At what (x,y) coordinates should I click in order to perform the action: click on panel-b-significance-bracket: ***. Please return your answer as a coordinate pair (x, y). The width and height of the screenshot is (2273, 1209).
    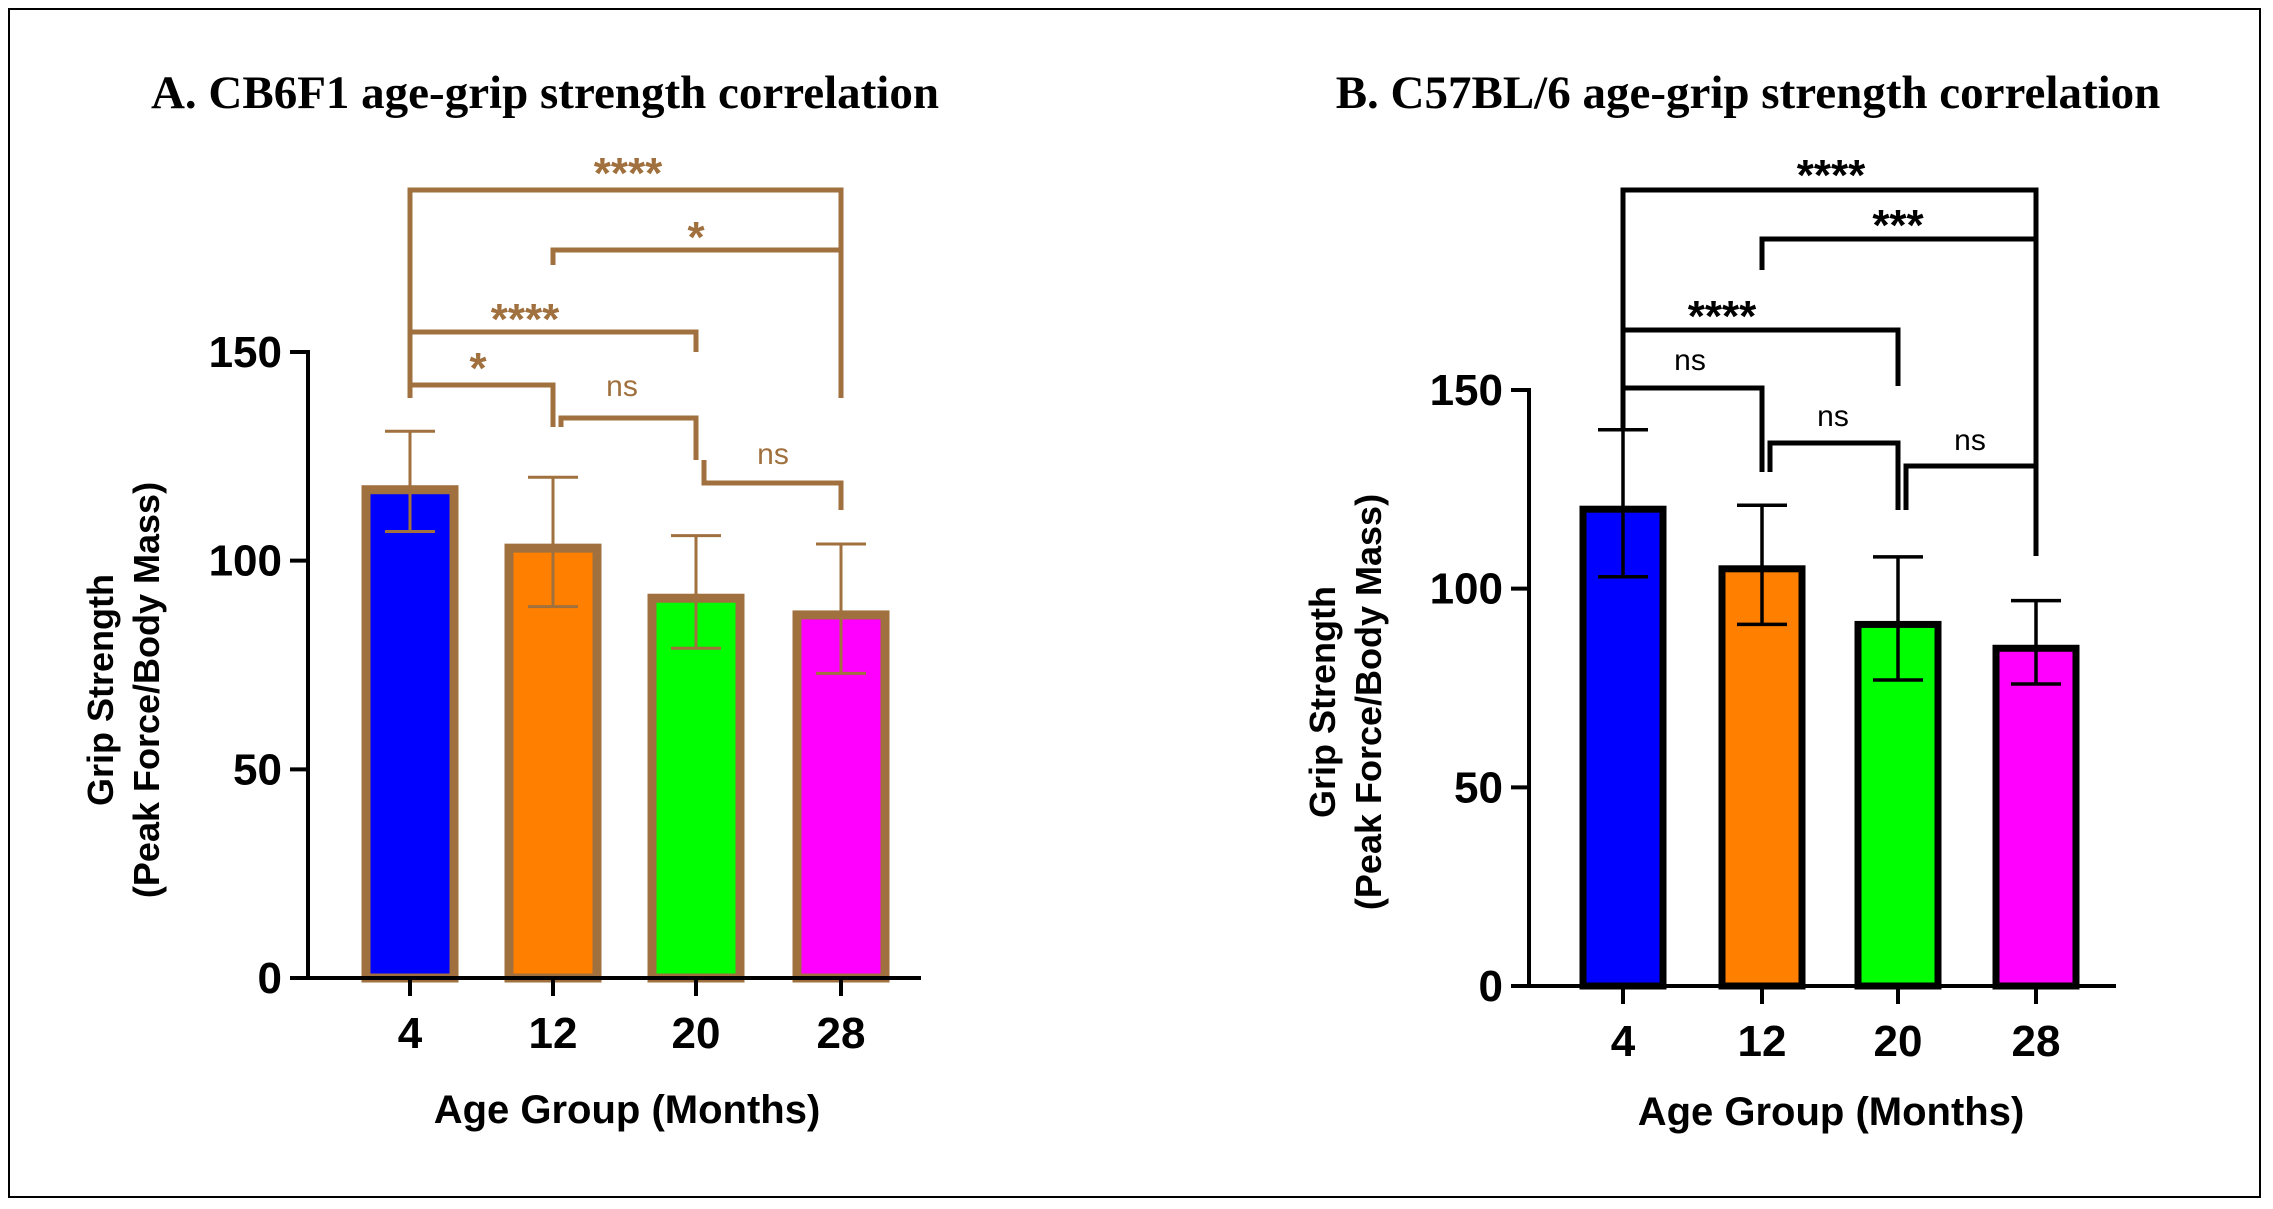
    Looking at the image, I should click on (1899, 378).